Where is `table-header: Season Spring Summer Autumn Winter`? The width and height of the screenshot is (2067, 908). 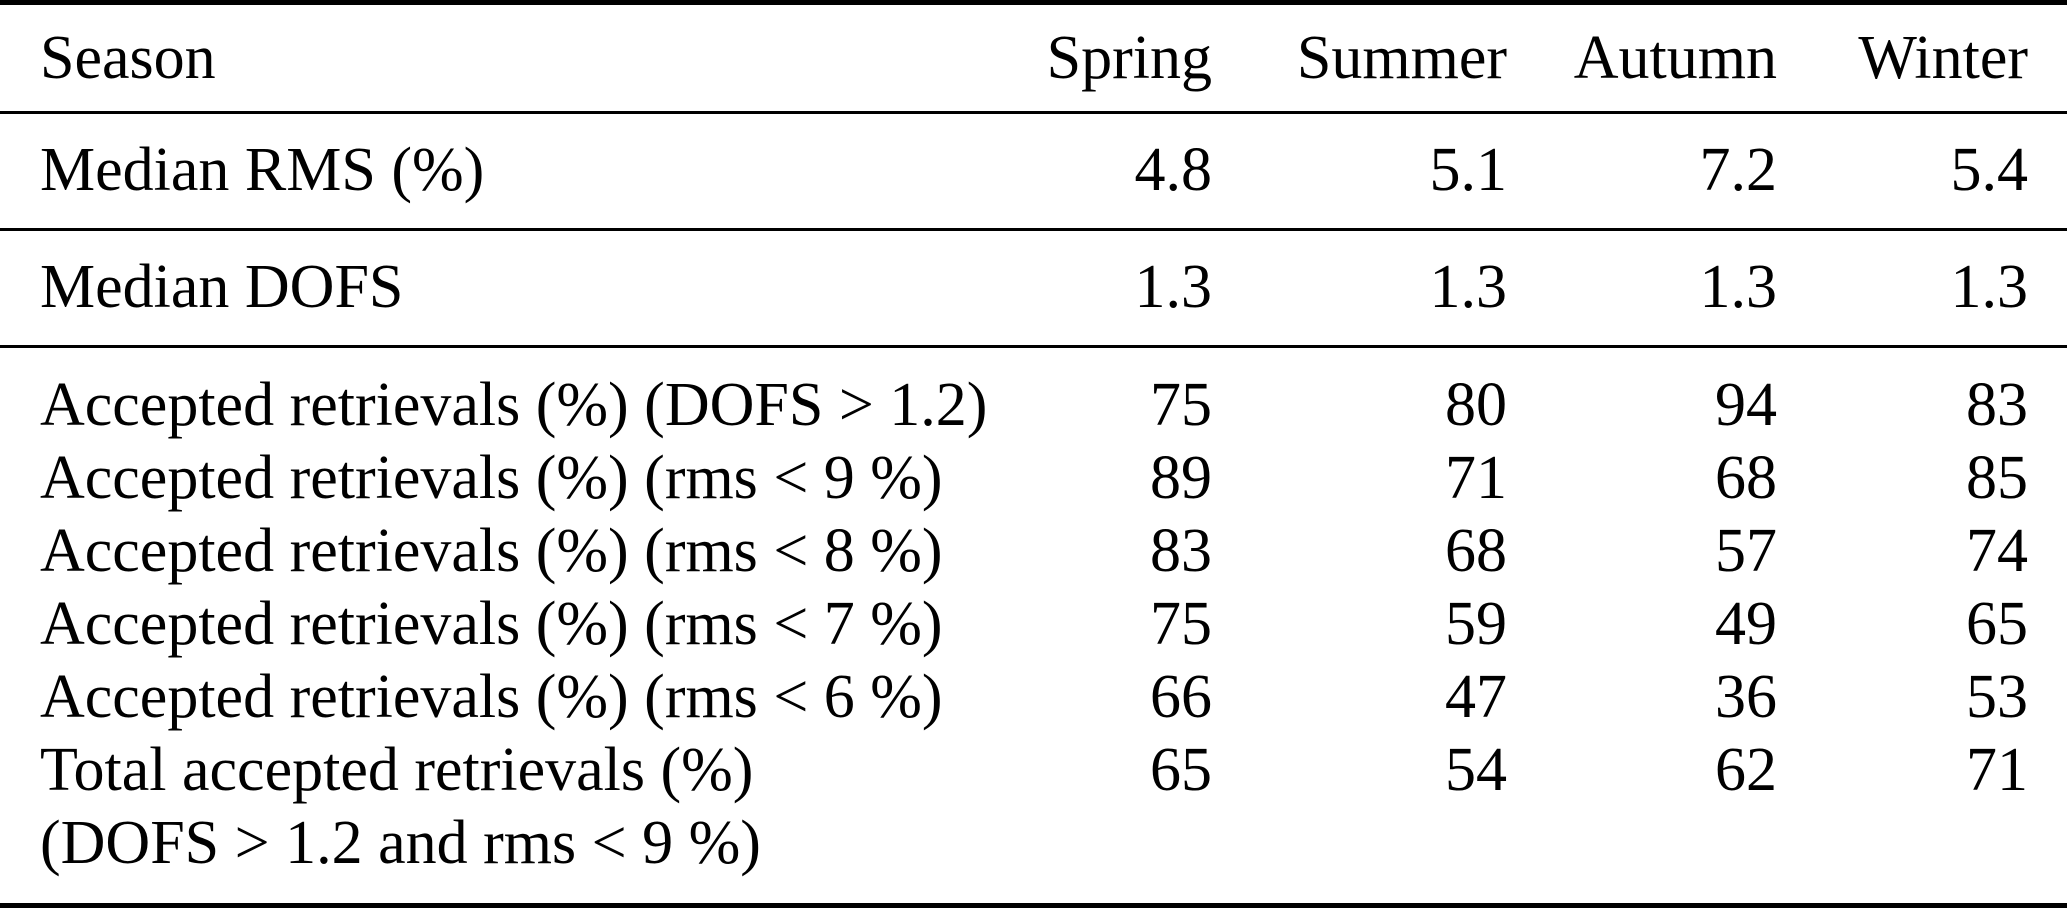
table-header: Season Spring Summer Autumn Winter is located at coordinates (1033, 58).